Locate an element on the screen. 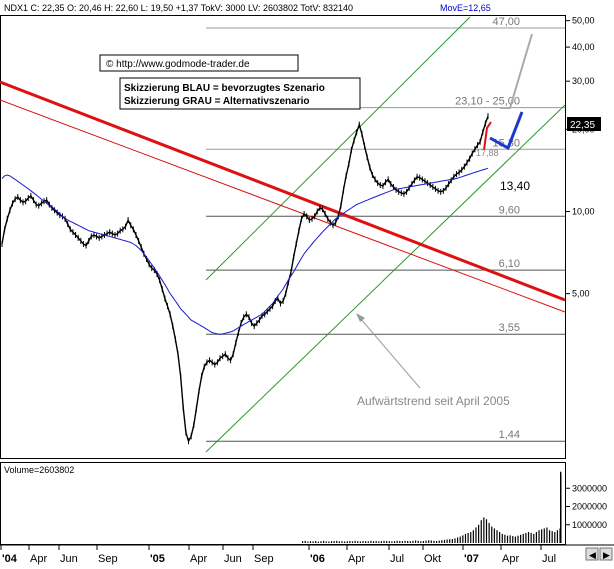 Image resolution: width=614 pixels, height=569 pixels. x-tick-label-4: '05 is located at coordinates (157, 559).